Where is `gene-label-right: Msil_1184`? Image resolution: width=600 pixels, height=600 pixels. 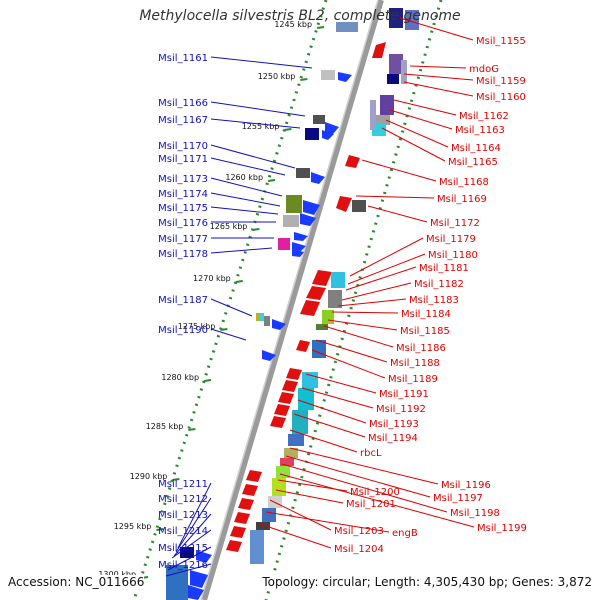 gene-label-right: Msil_1184 is located at coordinates (426, 314).